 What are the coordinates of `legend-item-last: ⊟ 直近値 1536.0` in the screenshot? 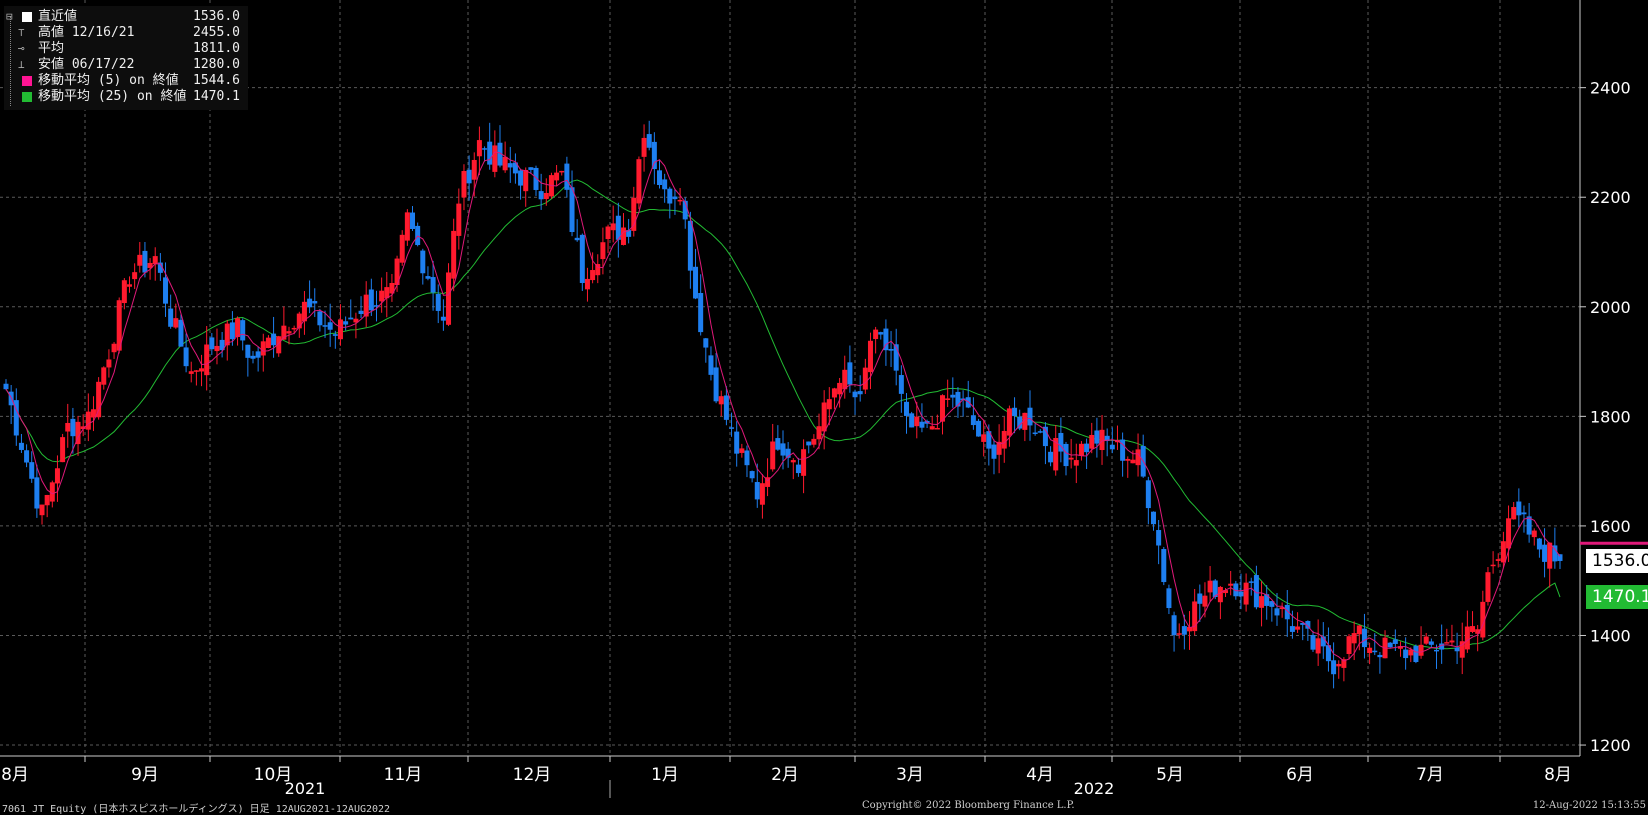 It's located at (126, 17).